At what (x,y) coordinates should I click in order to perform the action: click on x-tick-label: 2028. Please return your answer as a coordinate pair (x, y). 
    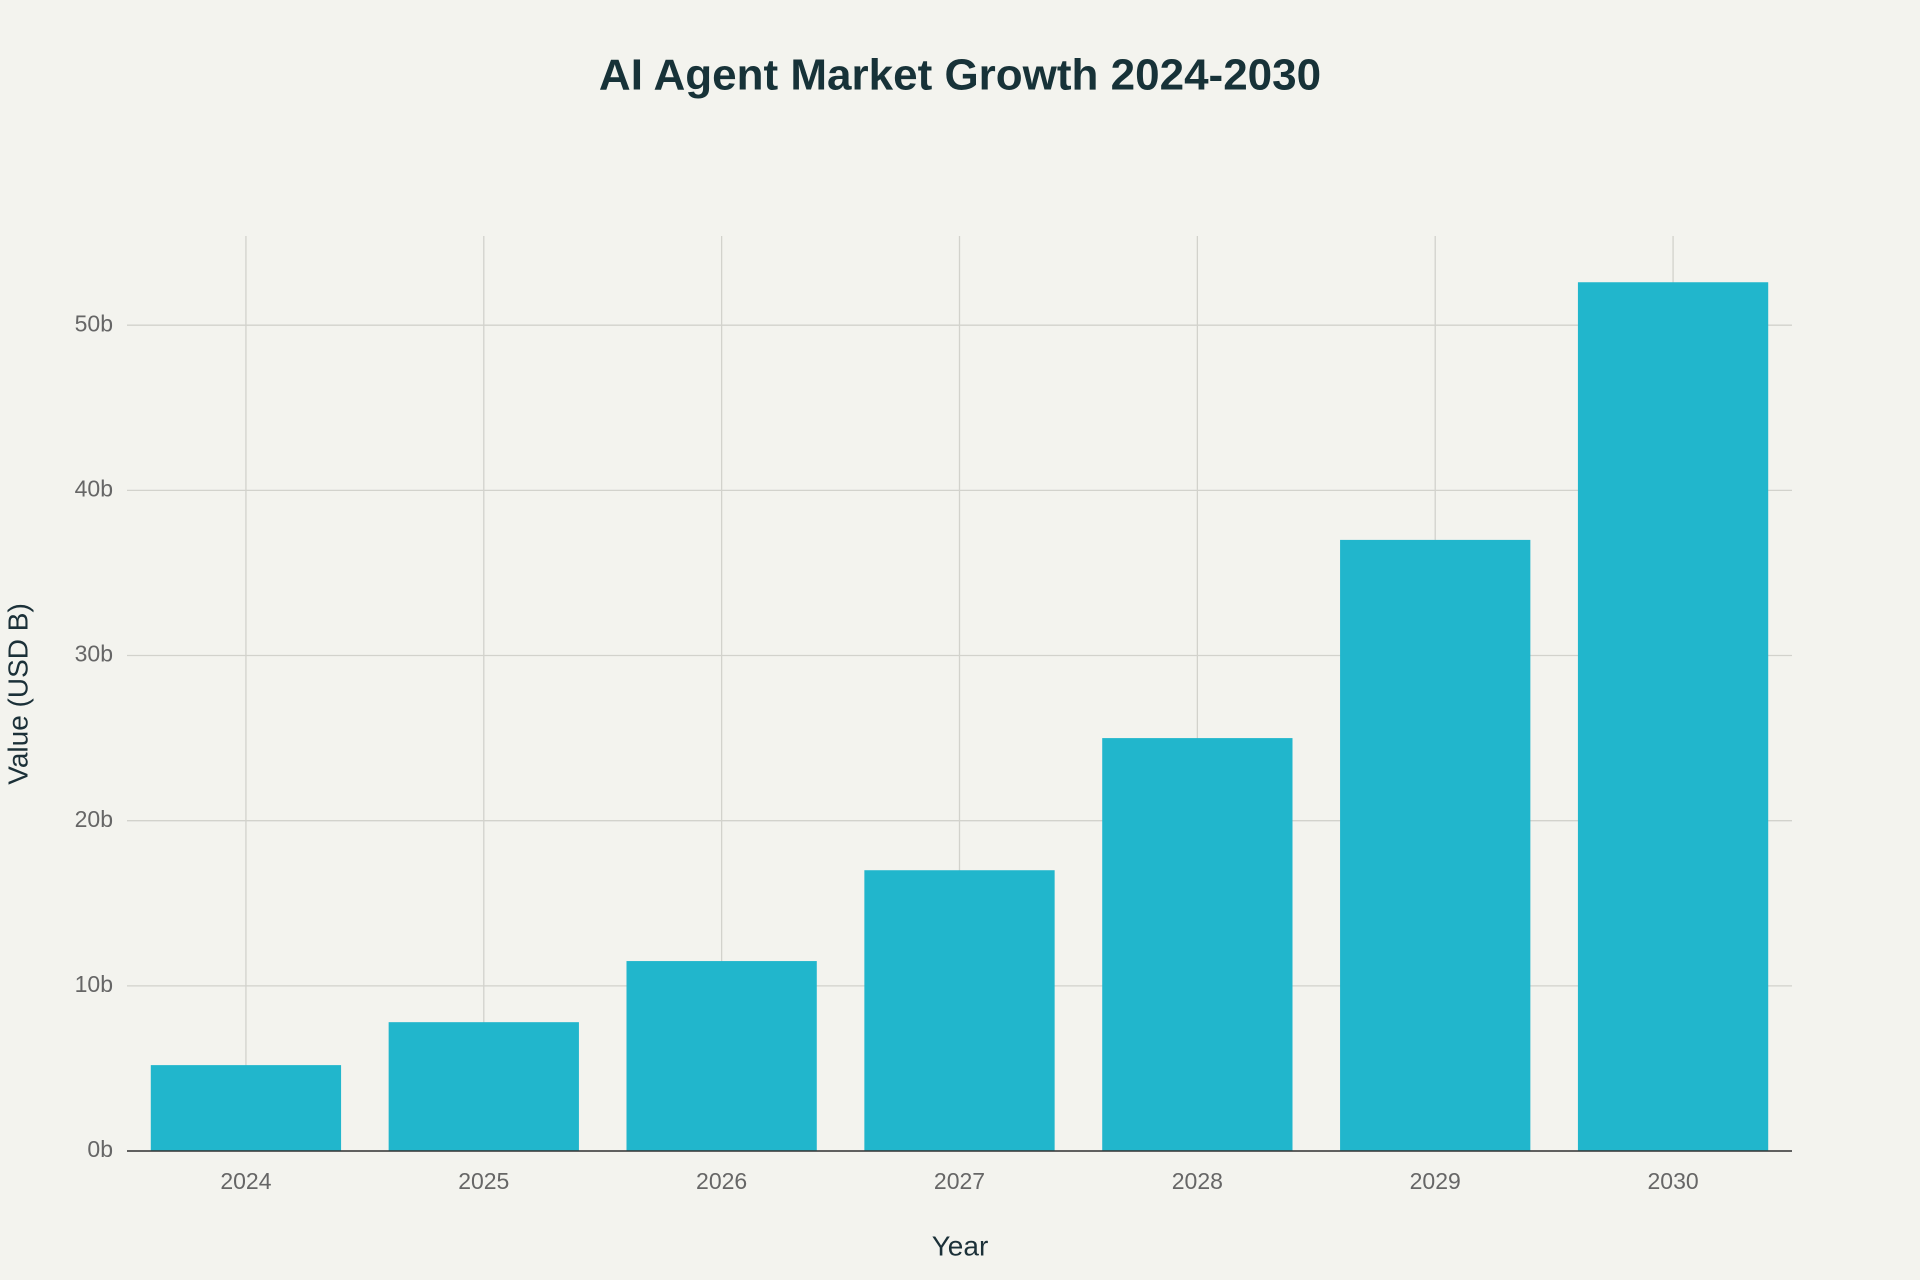
    Looking at the image, I should click on (1197, 1181).